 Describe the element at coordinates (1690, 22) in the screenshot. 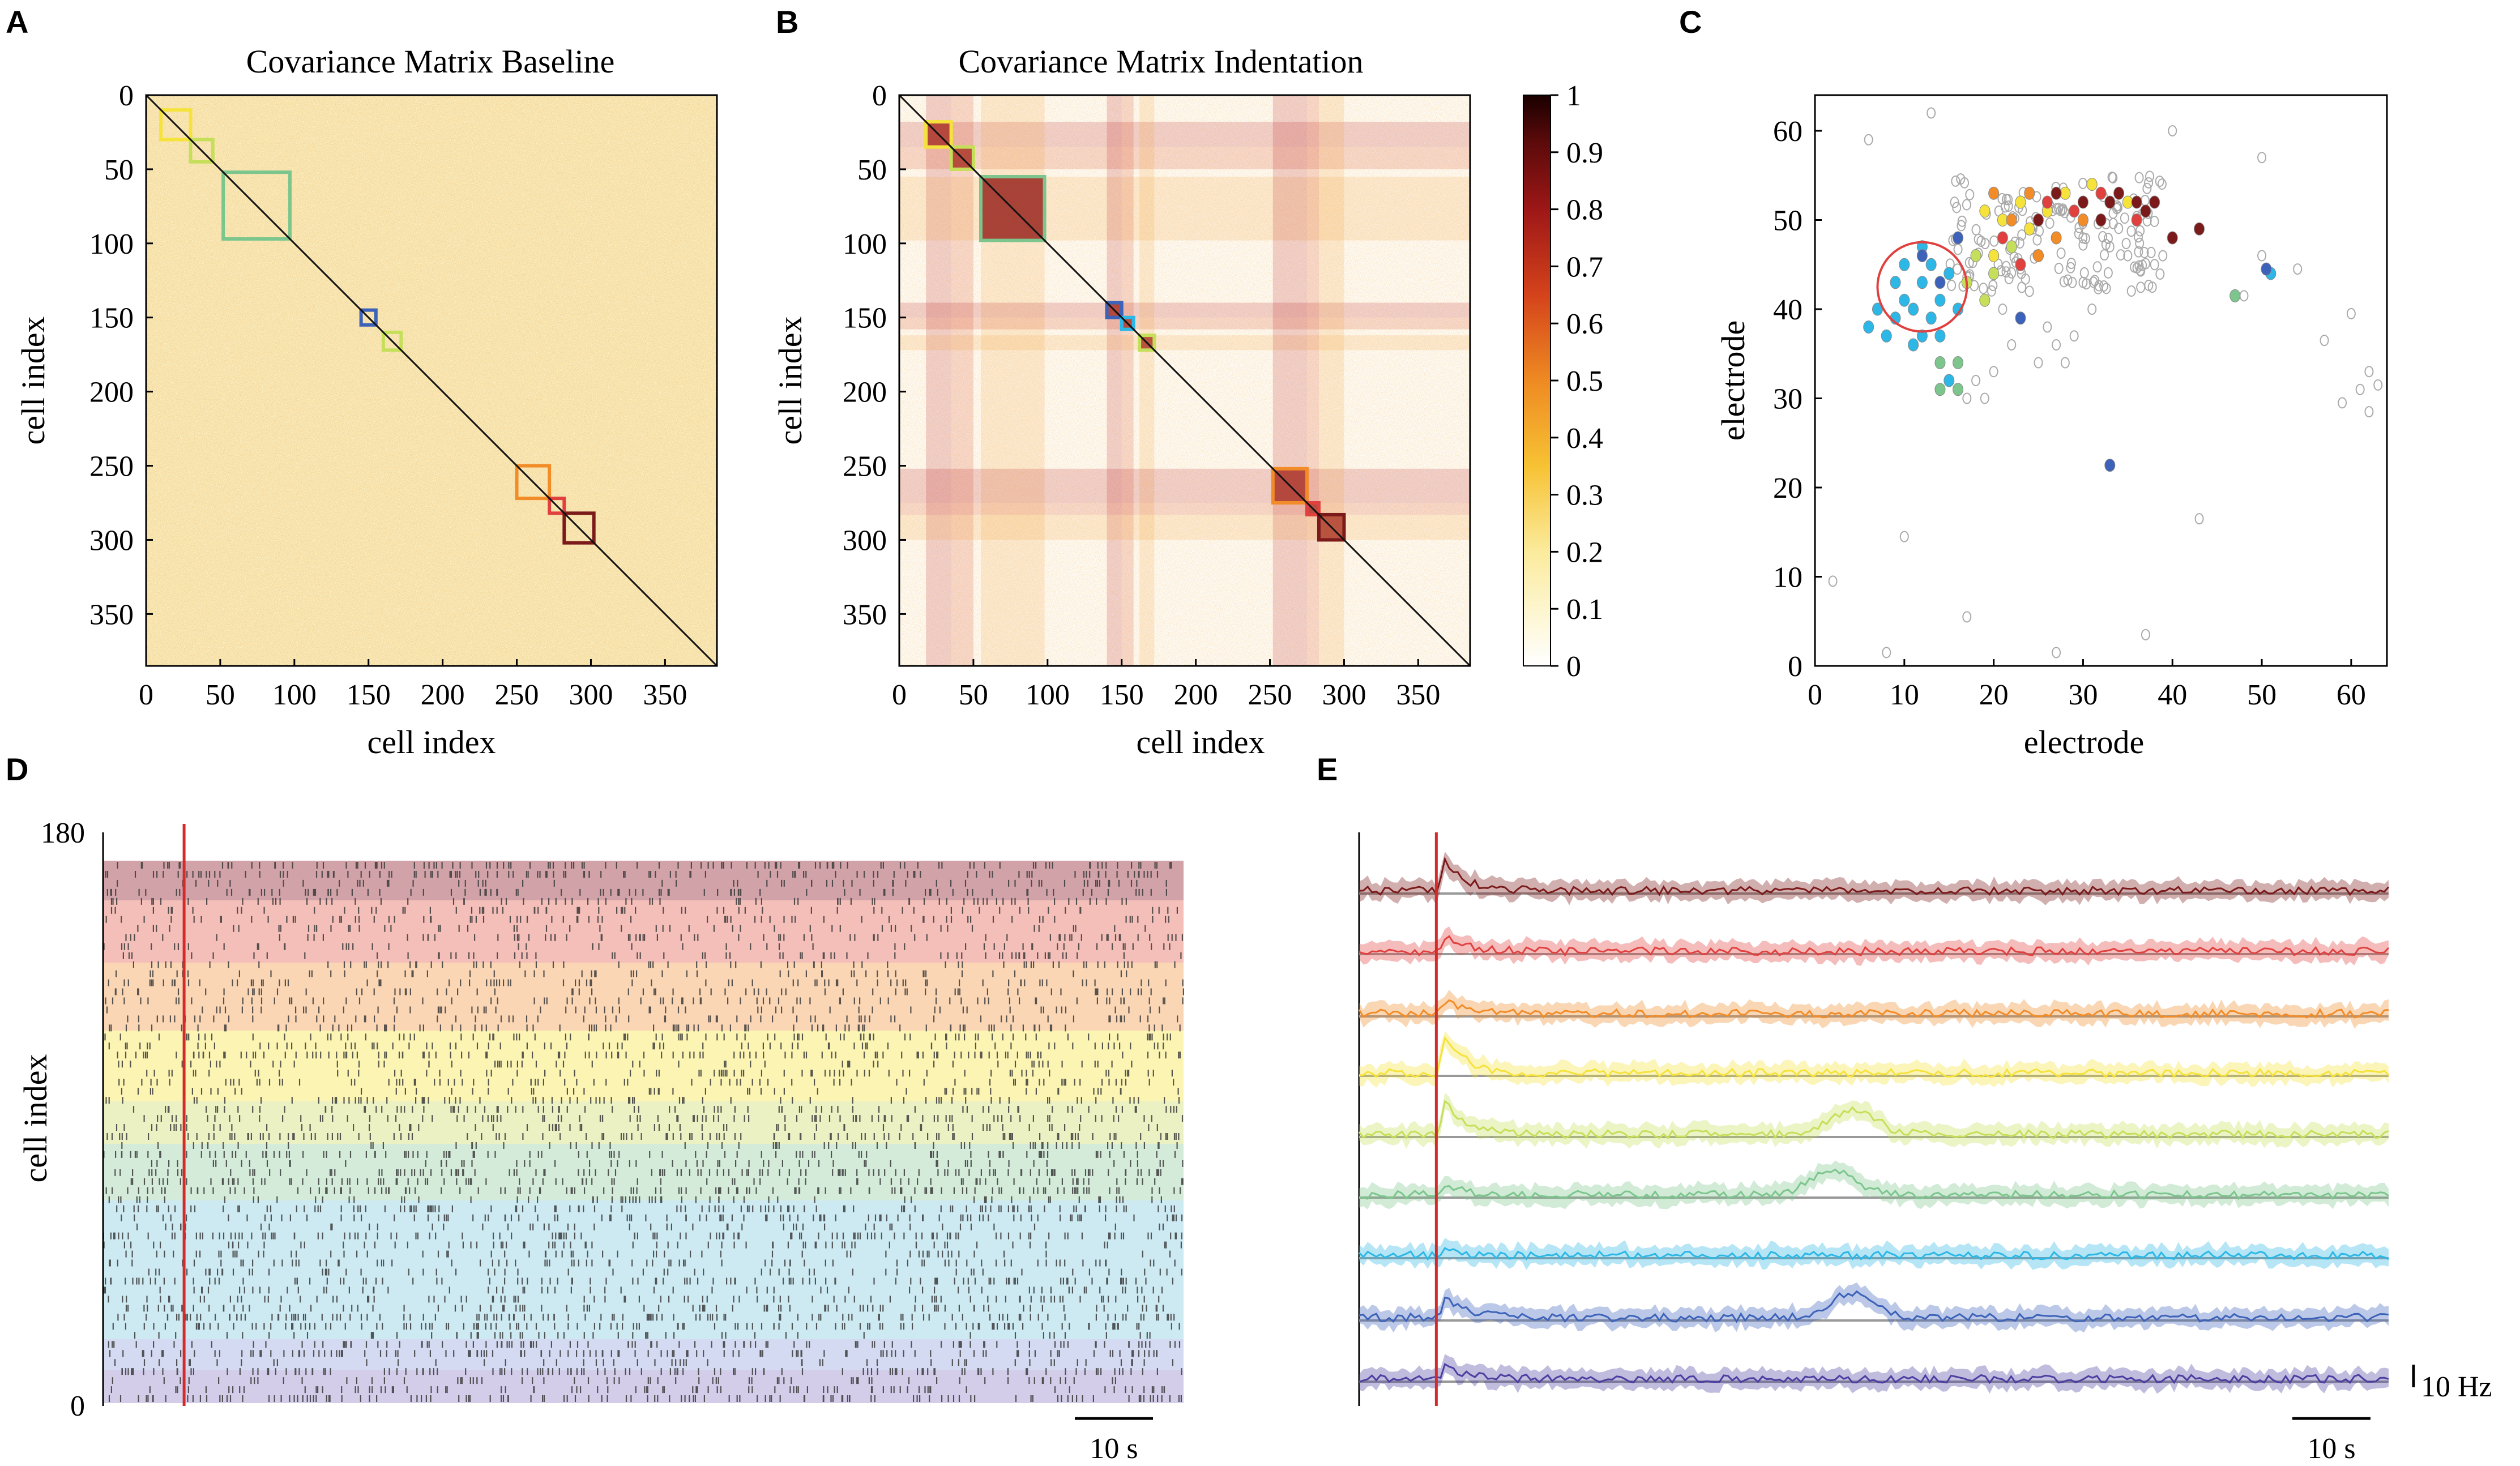

I see `panel-letter-c: C` at that location.